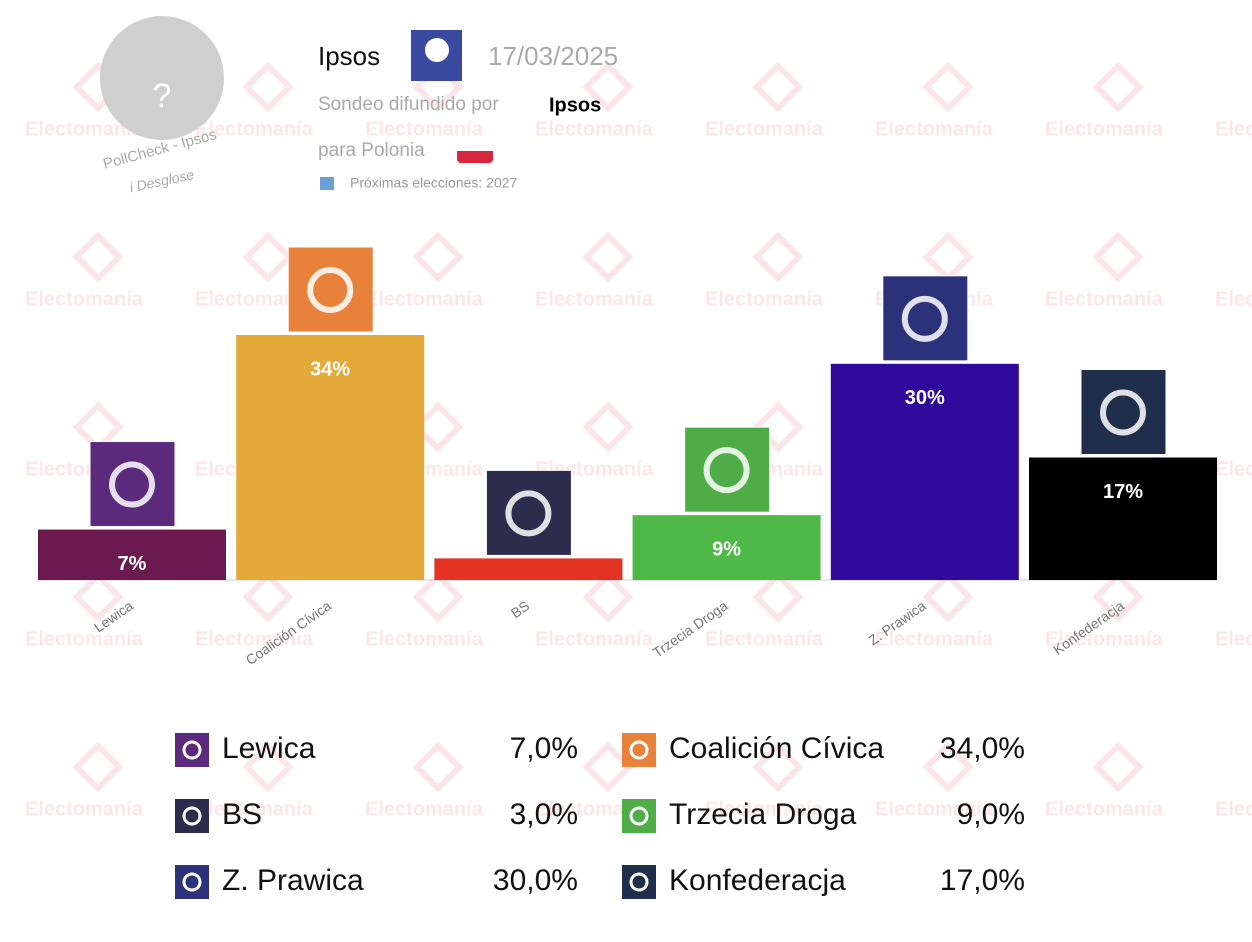 This screenshot has height=942, width=1252. I want to click on value-label: 7%, so click(132, 564).